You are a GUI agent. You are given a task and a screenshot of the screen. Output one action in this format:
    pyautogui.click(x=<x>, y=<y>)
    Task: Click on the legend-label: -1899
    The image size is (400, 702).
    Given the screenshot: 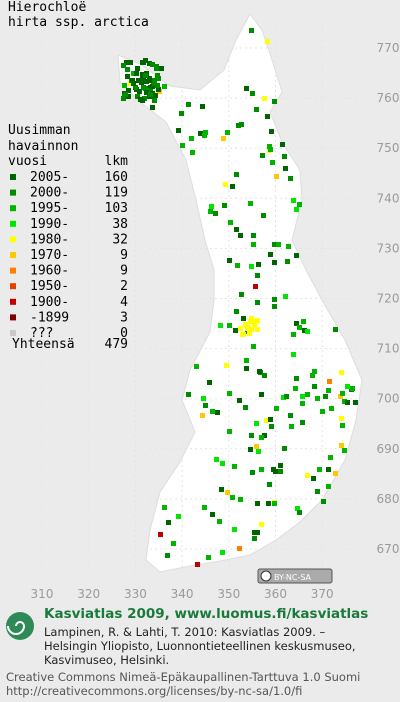 What is the action you would take?
    pyautogui.click(x=49, y=317)
    